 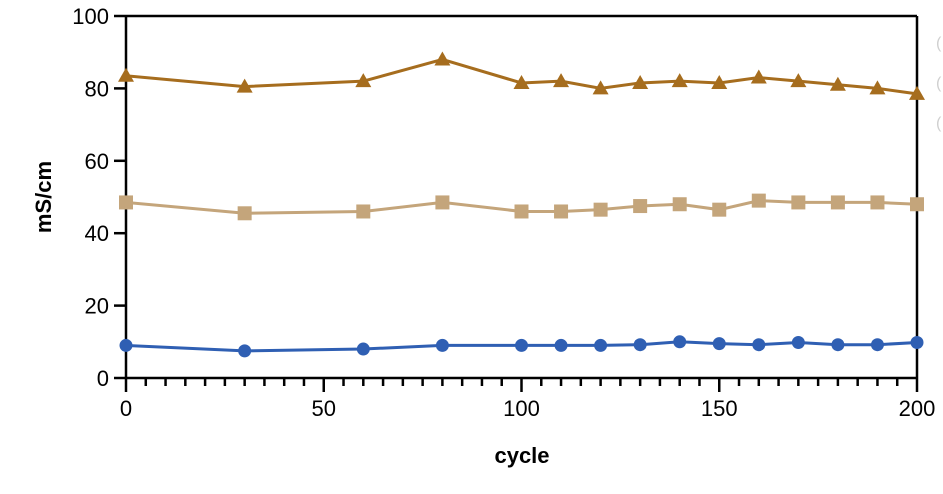 What do you see at coordinates (719, 408) in the screenshot?
I see `x-tick-label: 150` at bounding box center [719, 408].